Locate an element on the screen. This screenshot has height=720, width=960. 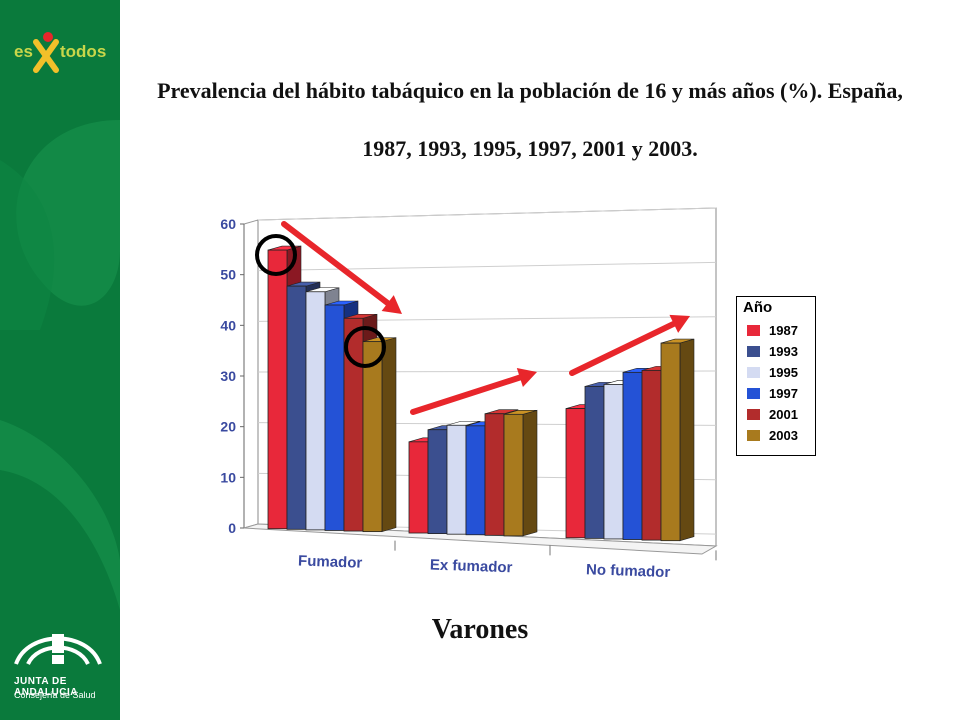
legend-item: 2001 is located at coordinates (782, 415).